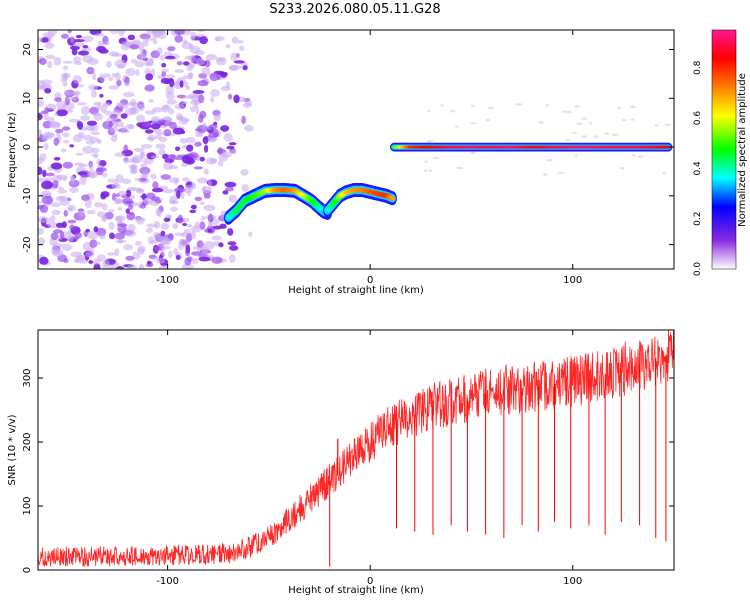 Image resolution: width=750 pixels, height=600 pixels. Describe the element at coordinates (27, 98) in the screenshot. I see `y-tick-label: 10` at that location.